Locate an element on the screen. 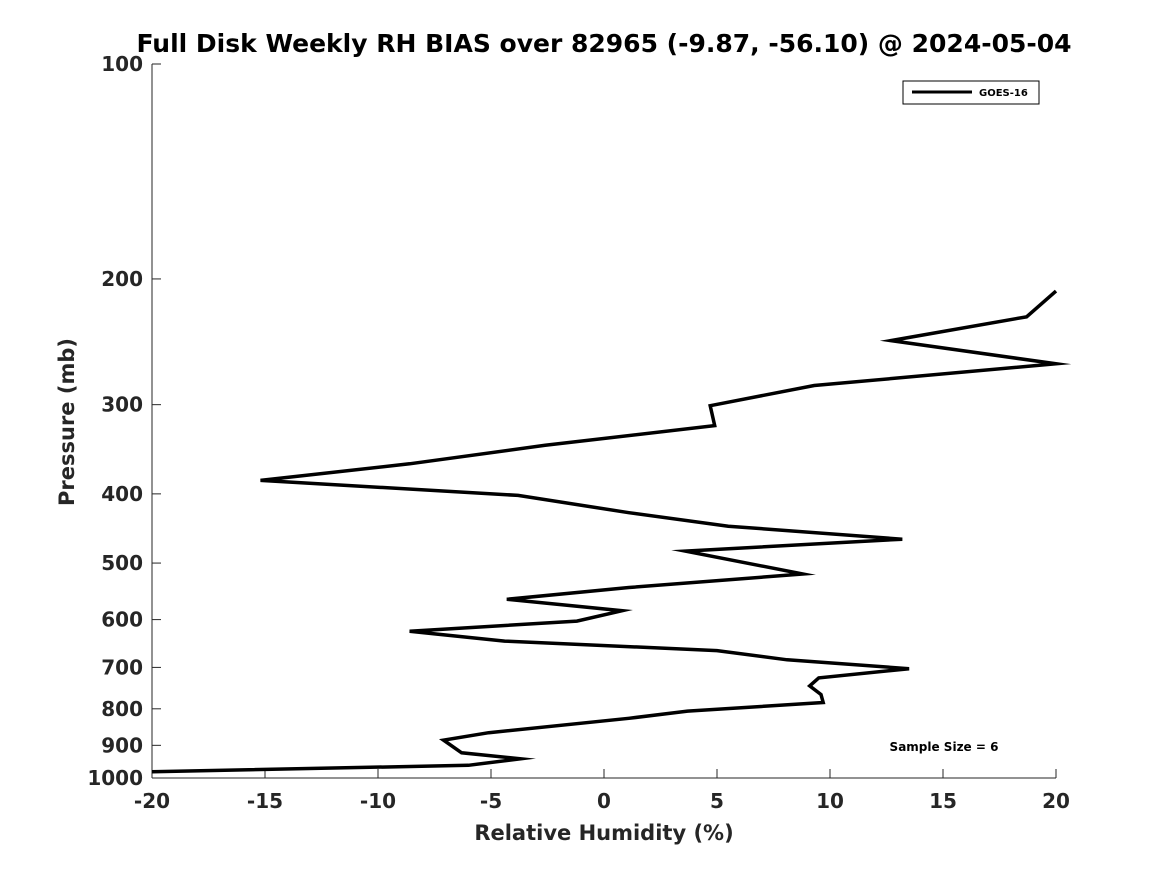  y-axis-label: Pressure (mb) is located at coordinates (67, 422).